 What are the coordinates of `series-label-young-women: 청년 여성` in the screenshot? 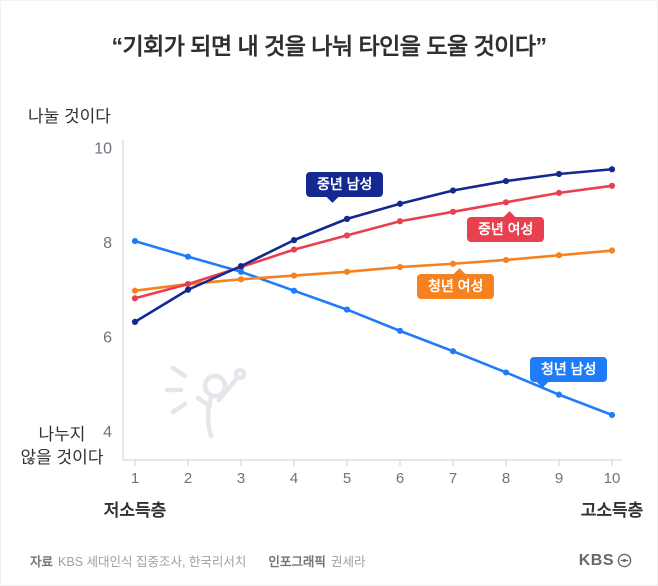 It's located at (456, 283).